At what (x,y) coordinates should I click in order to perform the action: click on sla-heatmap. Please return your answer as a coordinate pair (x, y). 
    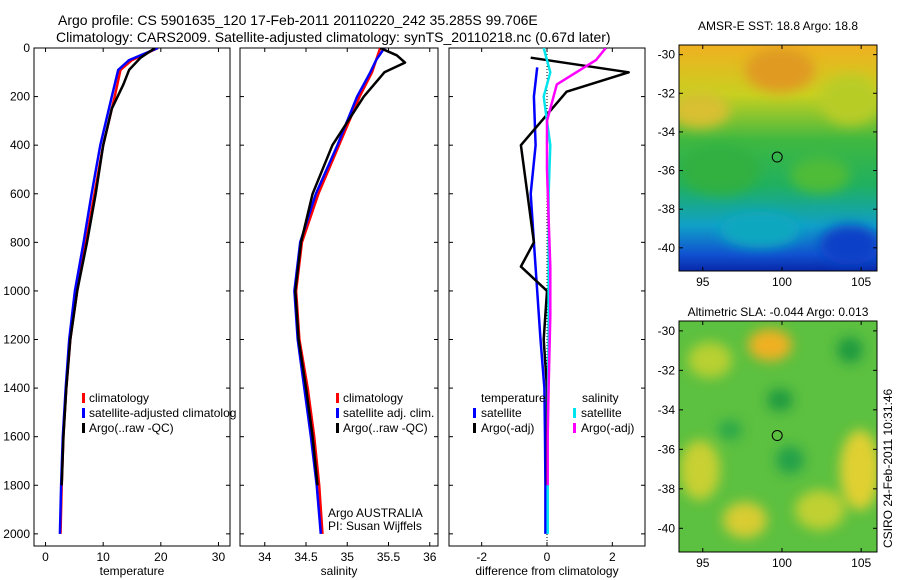
    Looking at the image, I should click on (778, 436).